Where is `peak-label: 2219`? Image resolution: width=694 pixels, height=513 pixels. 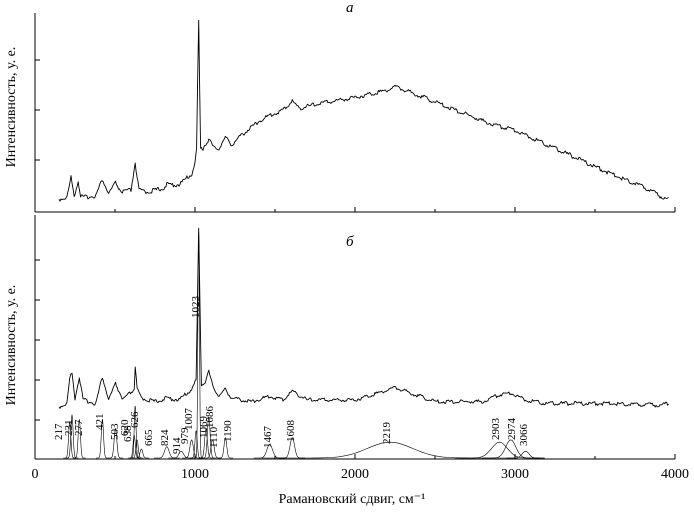 peak-label: 2219 is located at coordinates (387, 433).